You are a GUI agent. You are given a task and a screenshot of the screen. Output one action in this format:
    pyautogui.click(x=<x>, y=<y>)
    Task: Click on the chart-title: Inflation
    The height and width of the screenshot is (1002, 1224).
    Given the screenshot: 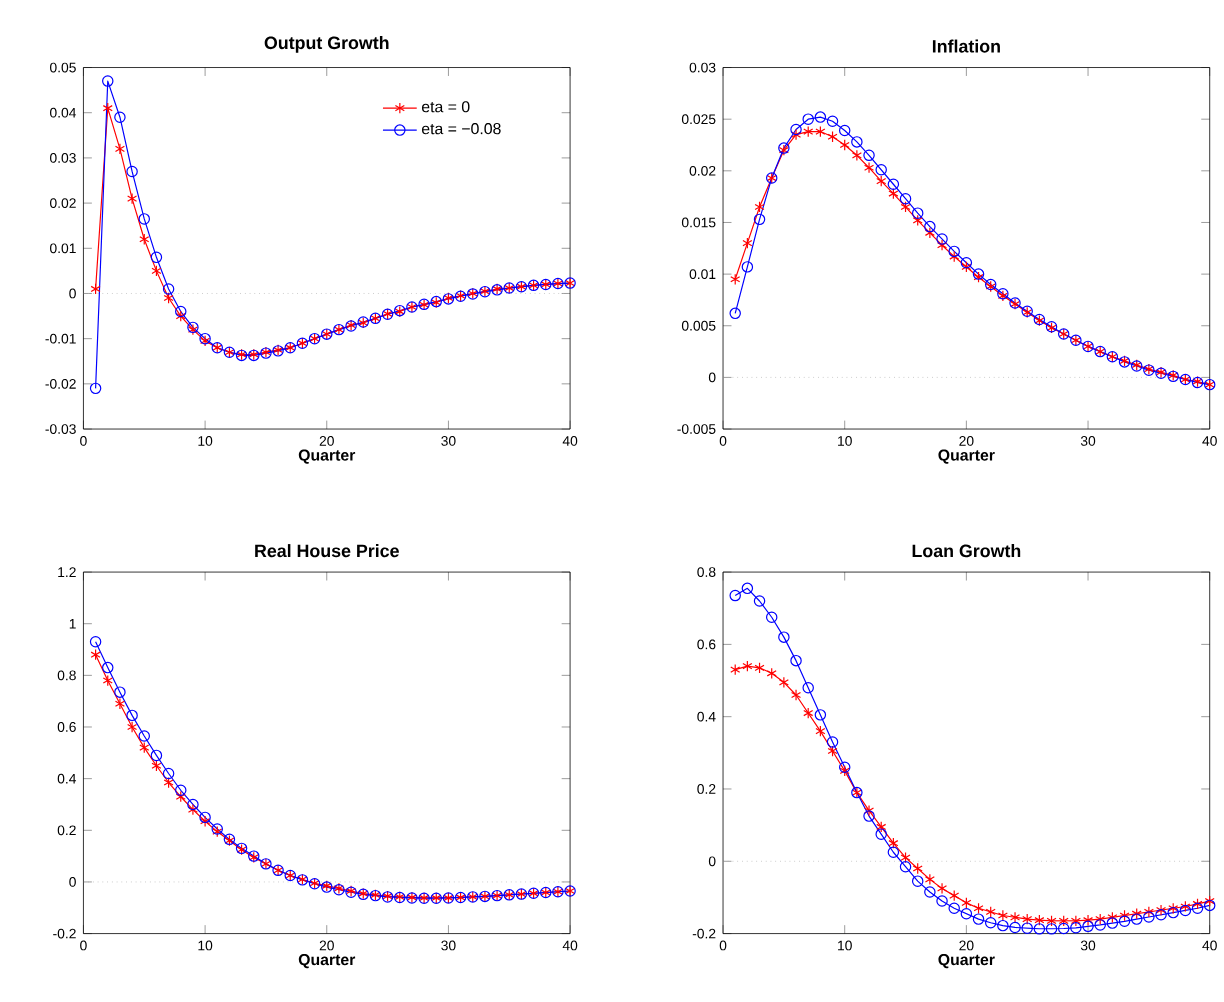 What is the action you would take?
    pyautogui.click(x=966, y=46)
    